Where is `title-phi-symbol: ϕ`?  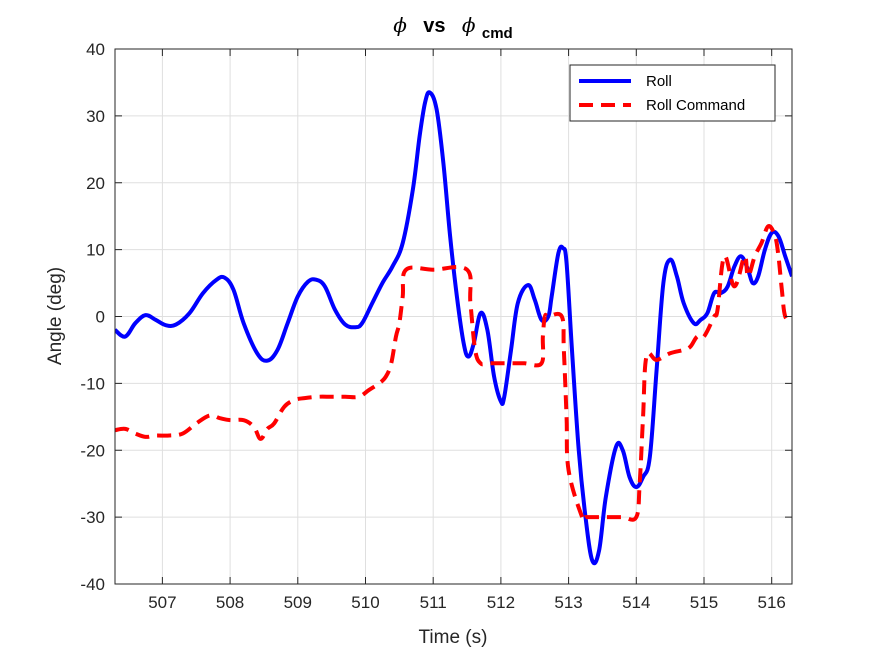 title-phi-symbol: ϕ is located at coordinates (400, 25).